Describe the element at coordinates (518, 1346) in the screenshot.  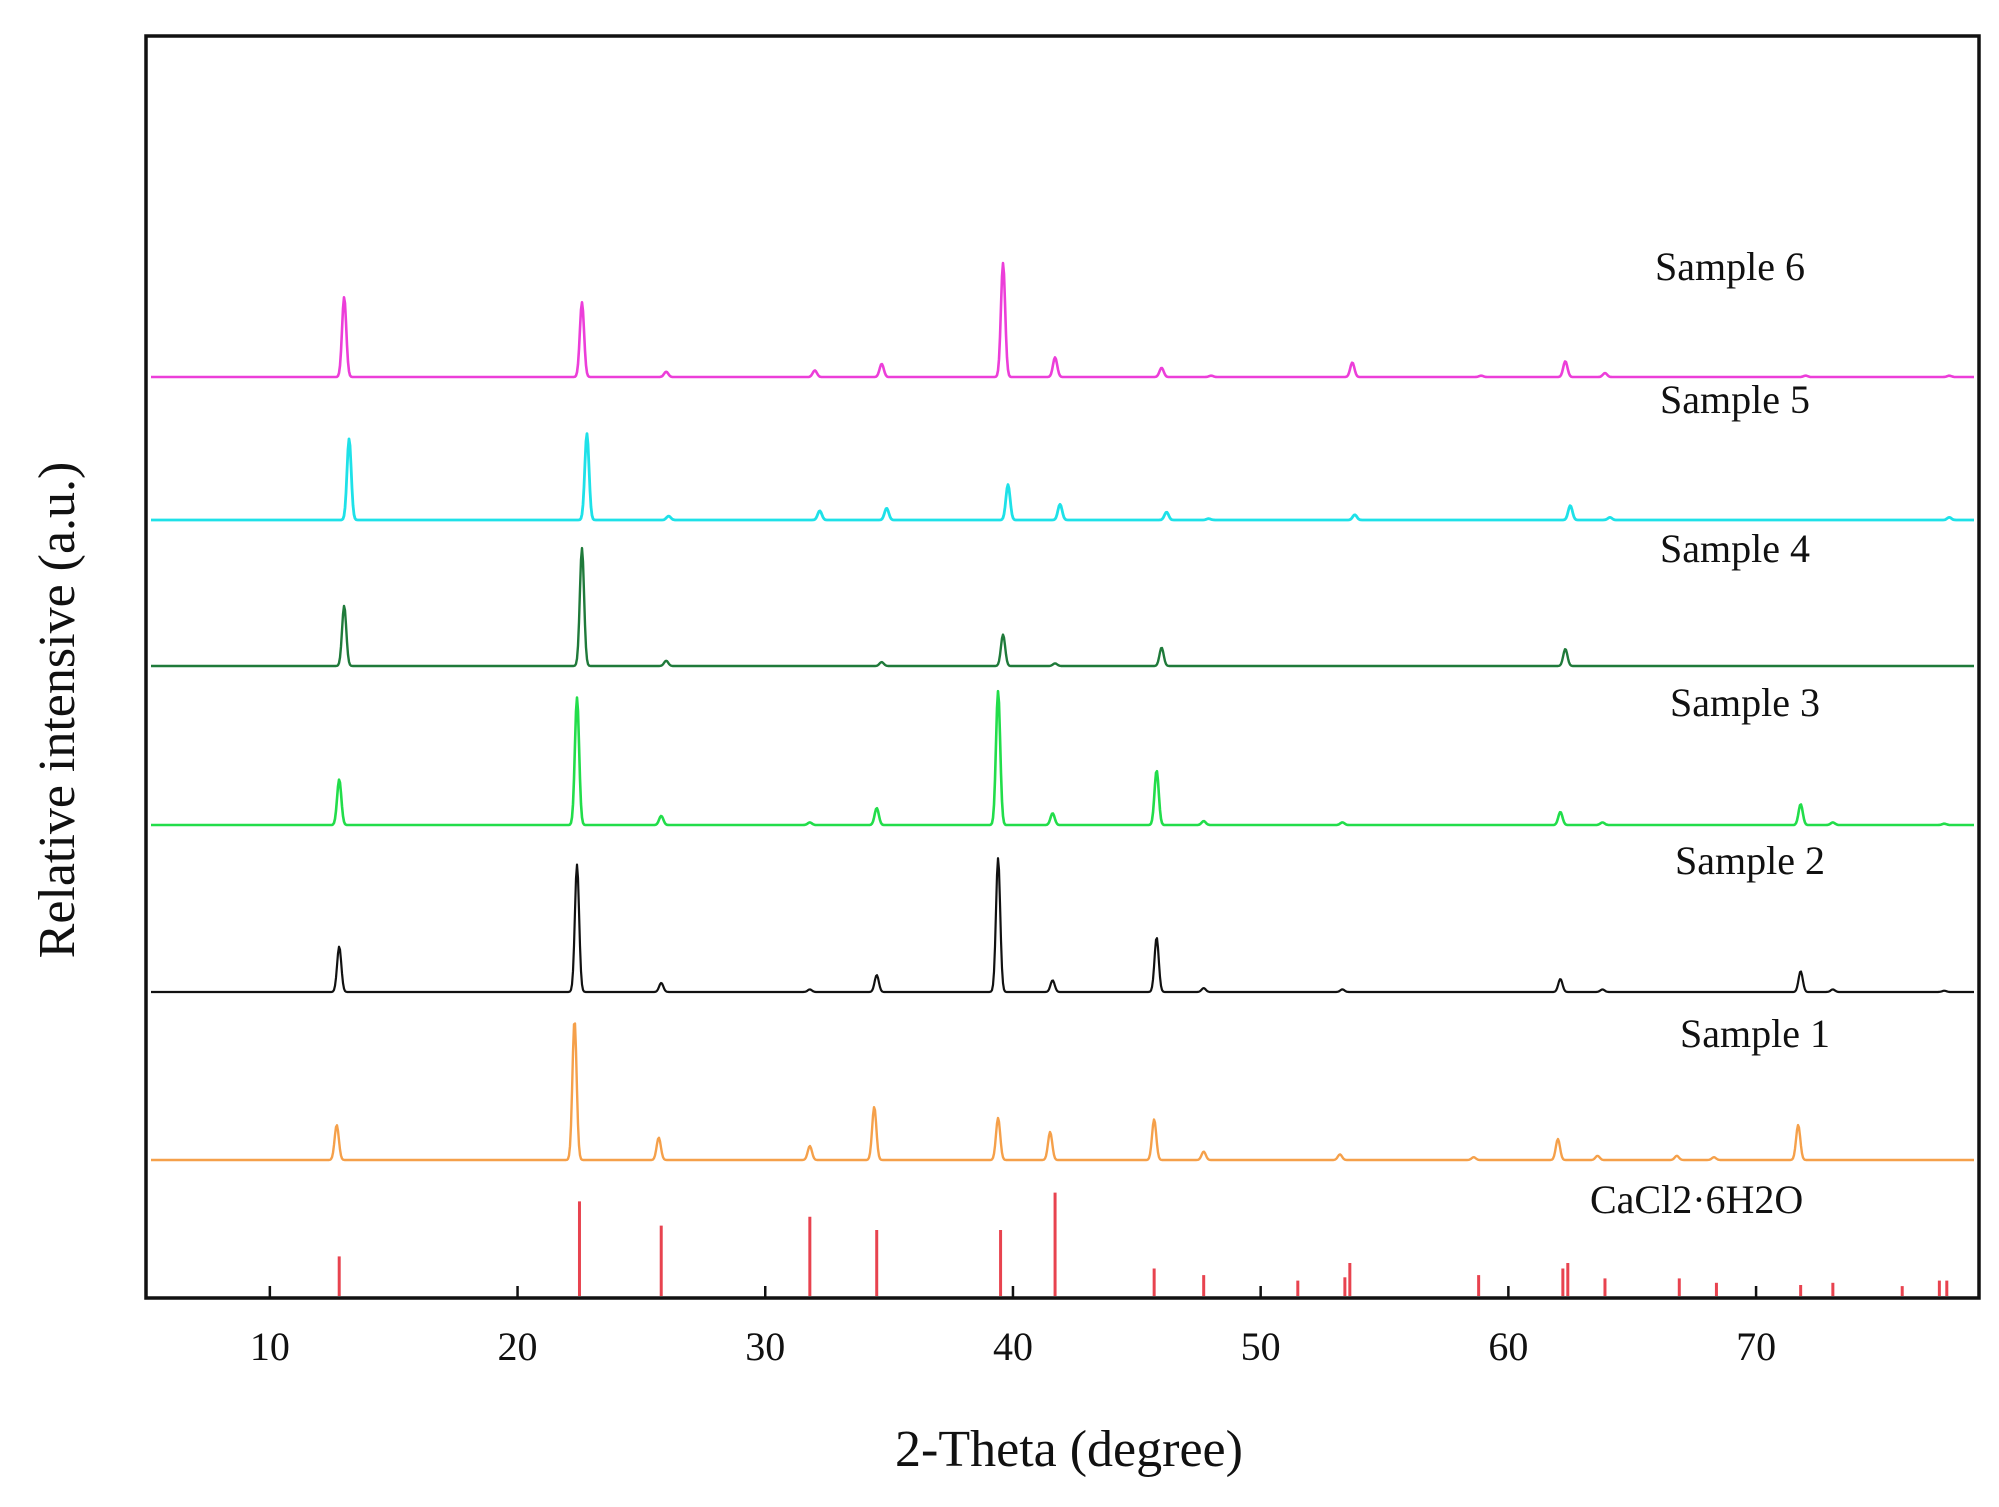
I see `x-tick-label: 20` at that location.